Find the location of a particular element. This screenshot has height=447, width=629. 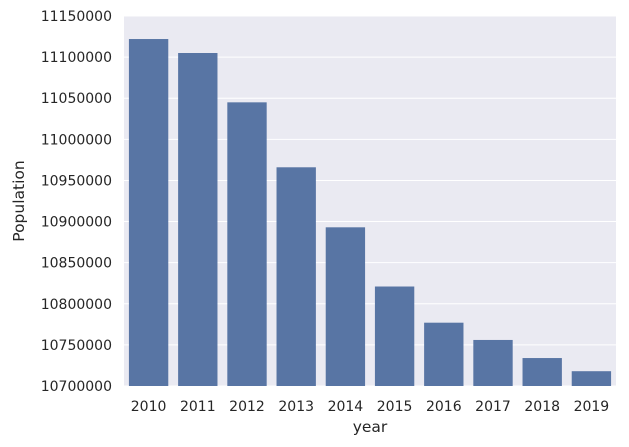

bar-2015 is located at coordinates (394, 336).